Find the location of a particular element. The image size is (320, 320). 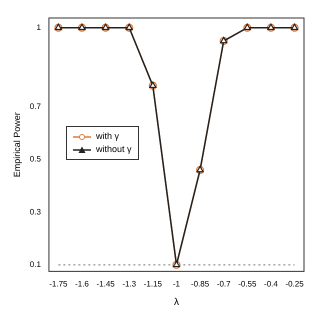

x-tick-label: -0.85 is located at coordinates (200, 283).